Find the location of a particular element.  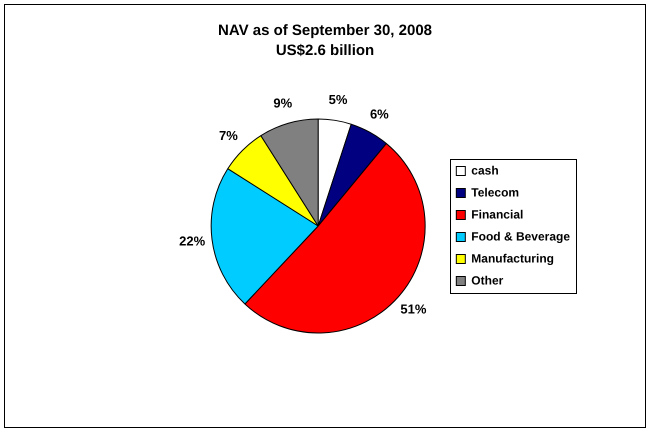

data-label: 7% is located at coordinates (228, 135).